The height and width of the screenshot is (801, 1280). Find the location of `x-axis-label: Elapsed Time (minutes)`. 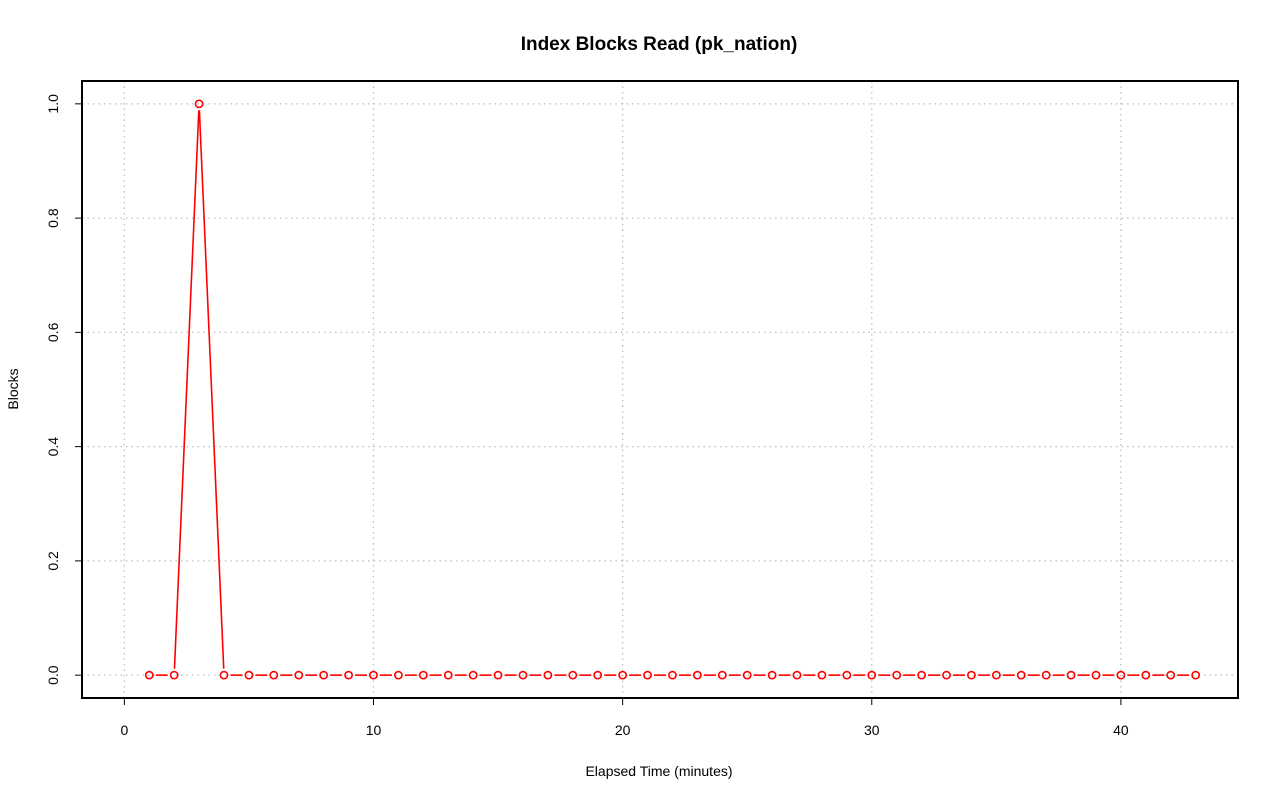

x-axis-label: Elapsed Time (minutes) is located at coordinates (658, 771).